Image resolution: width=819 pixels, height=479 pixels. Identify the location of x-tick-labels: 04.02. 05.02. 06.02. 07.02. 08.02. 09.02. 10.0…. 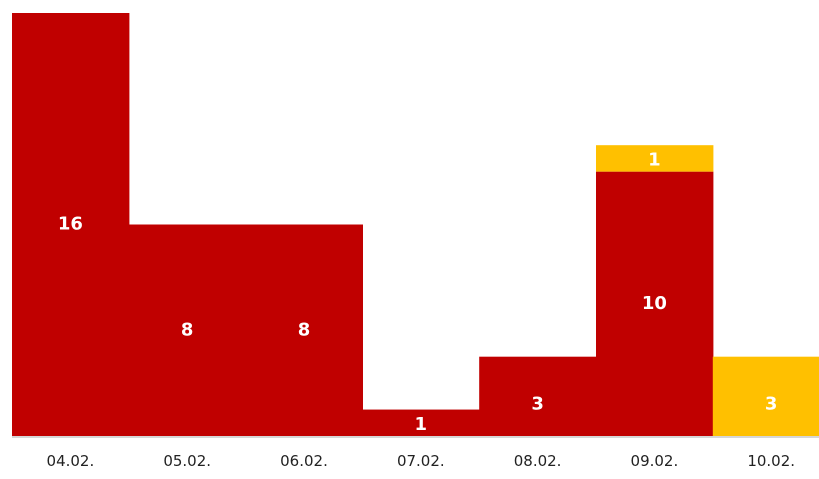
(421, 461).